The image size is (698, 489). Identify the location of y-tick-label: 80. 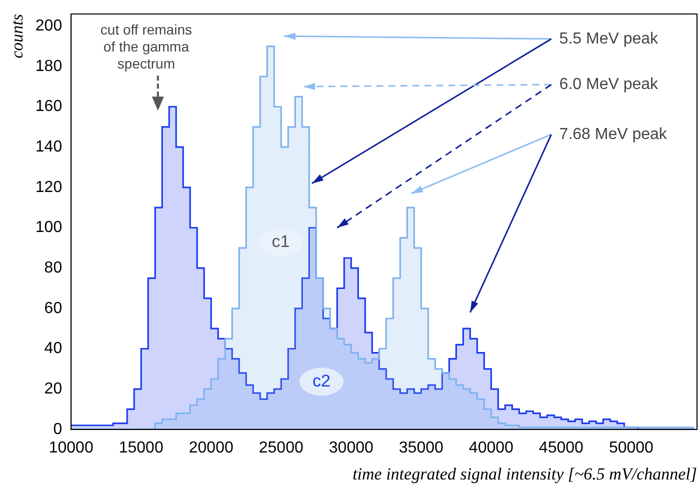
(53, 267).